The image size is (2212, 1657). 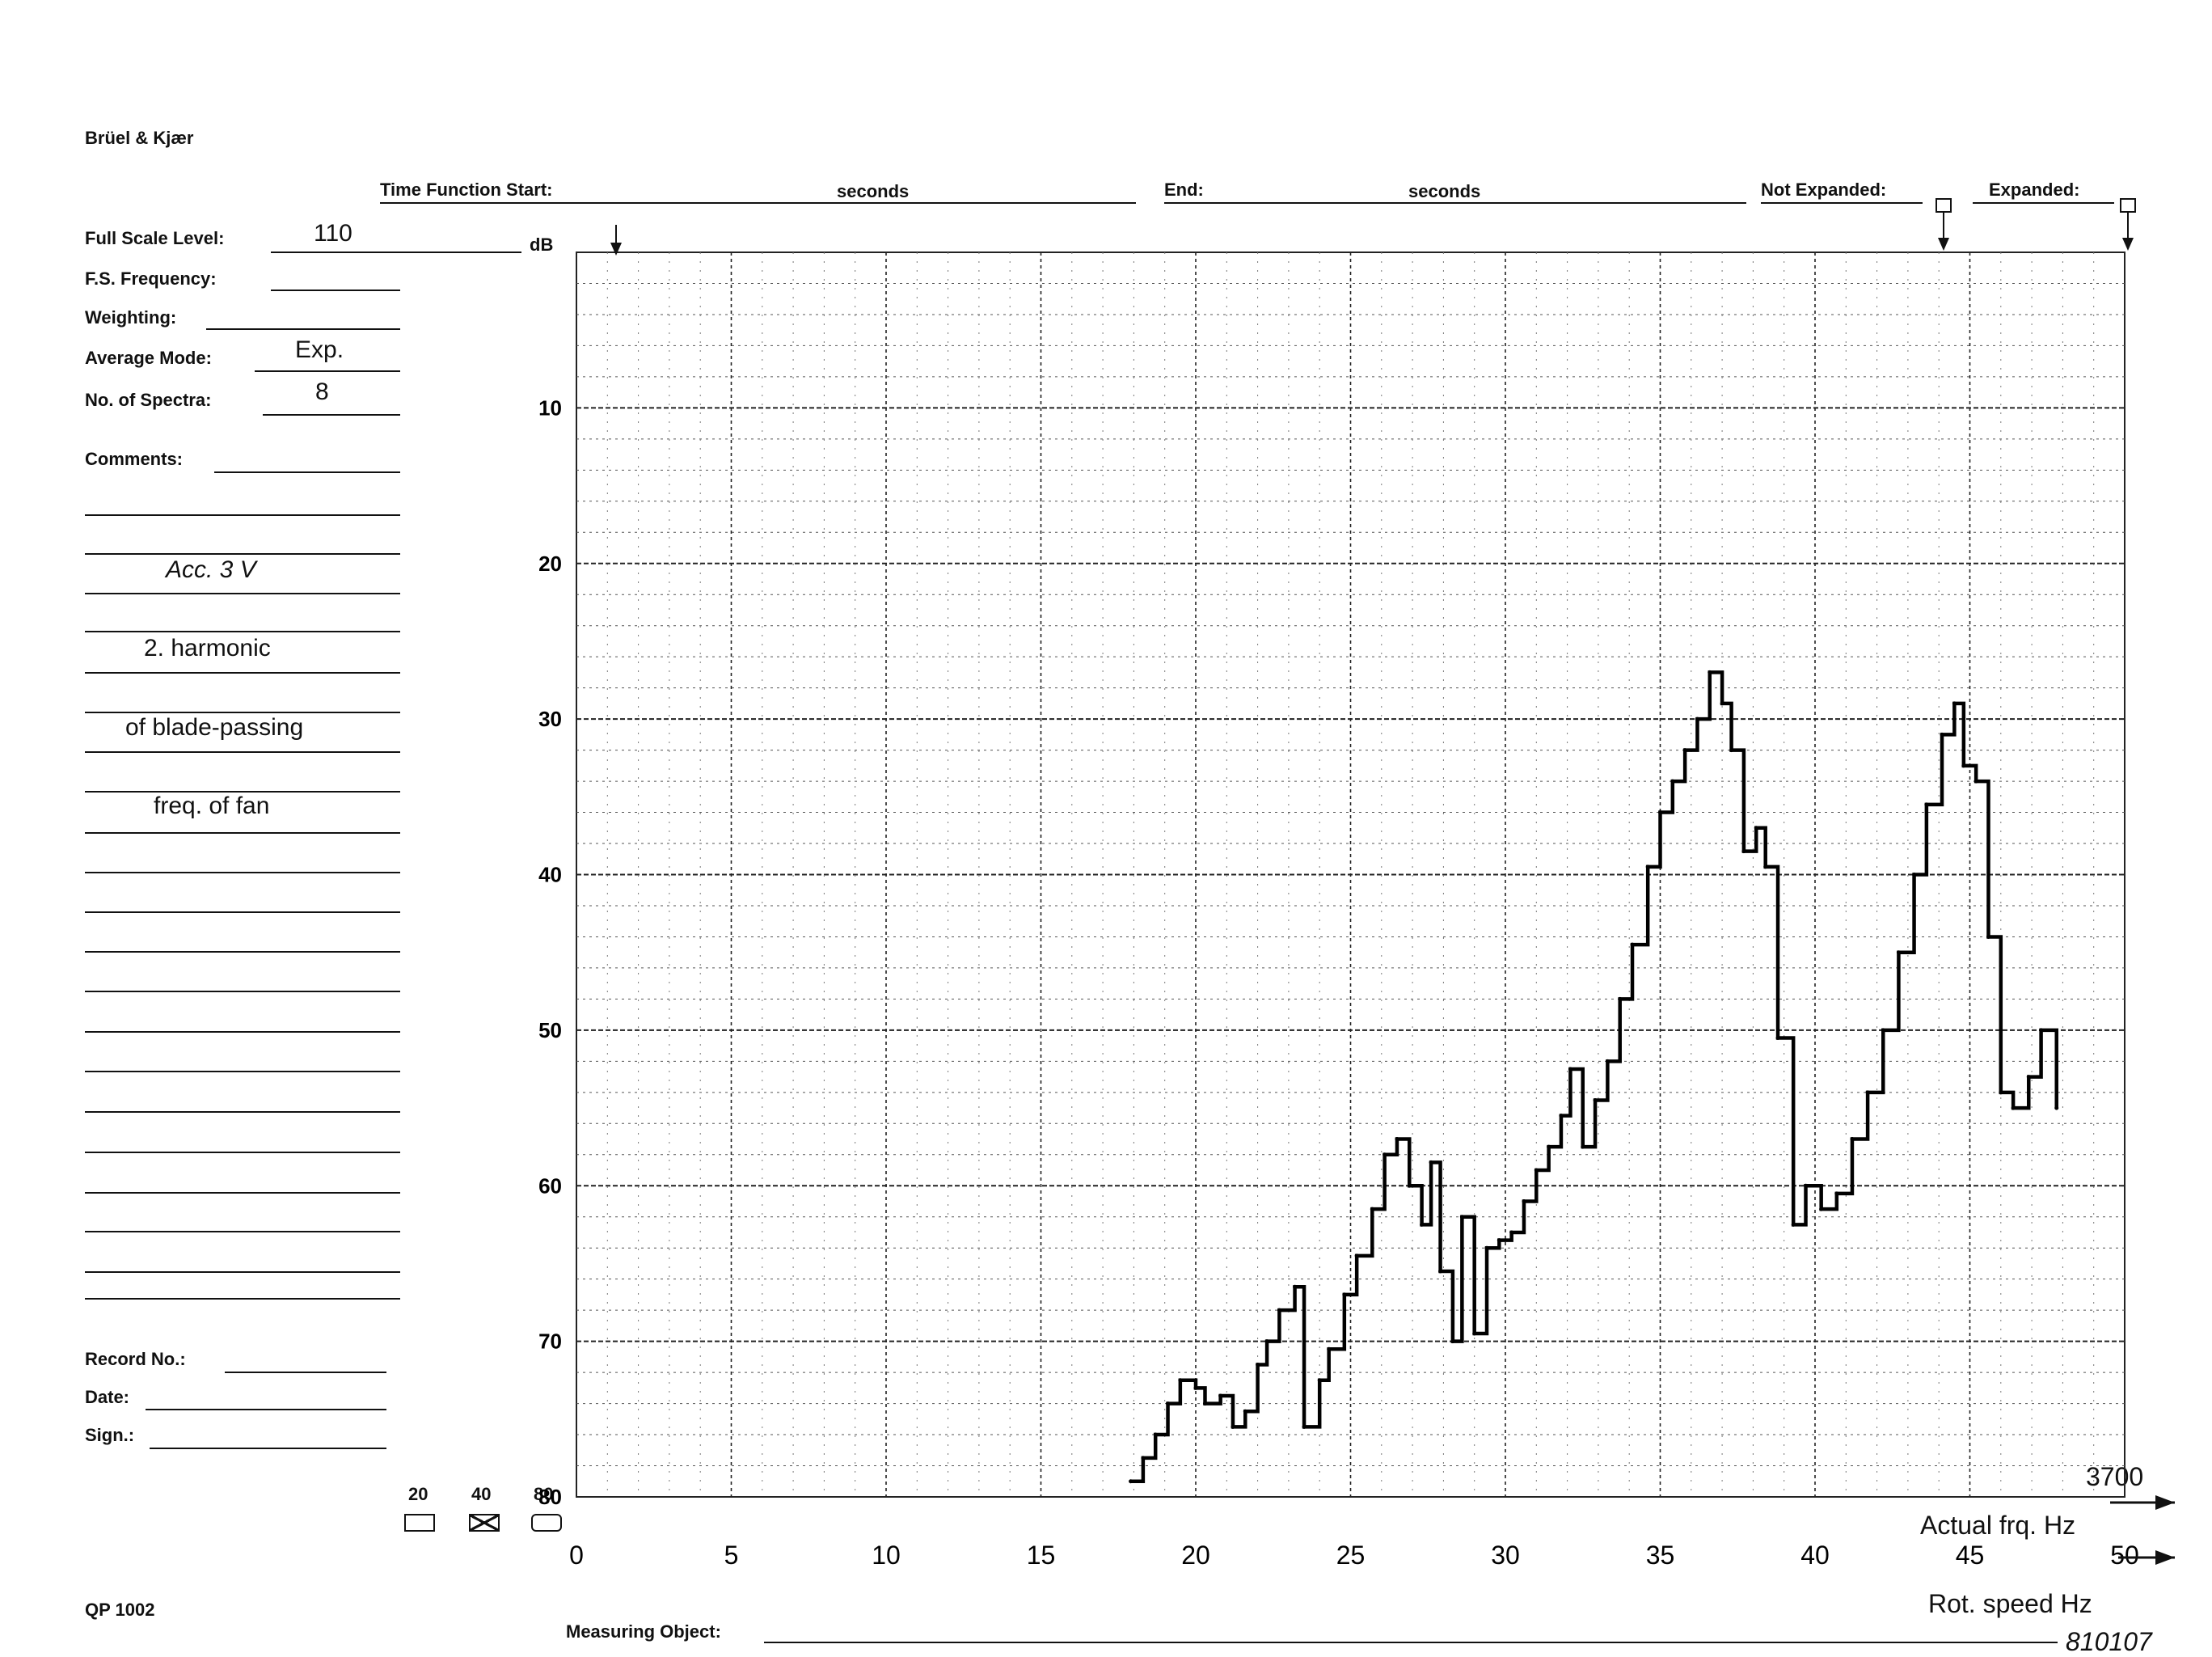 What do you see at coordinates (1184, 190) in the screenshot?
I see `end-label: End:` at bounding box center [1184, 190].